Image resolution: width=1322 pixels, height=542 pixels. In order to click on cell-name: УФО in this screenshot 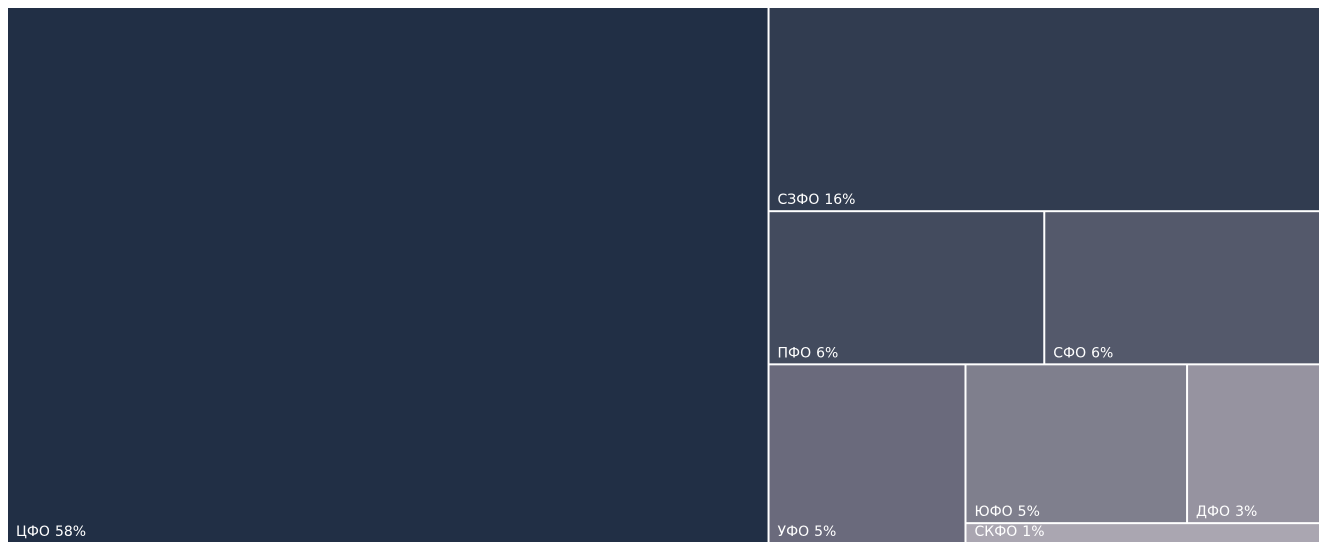, I will do `click(794, 532)`.